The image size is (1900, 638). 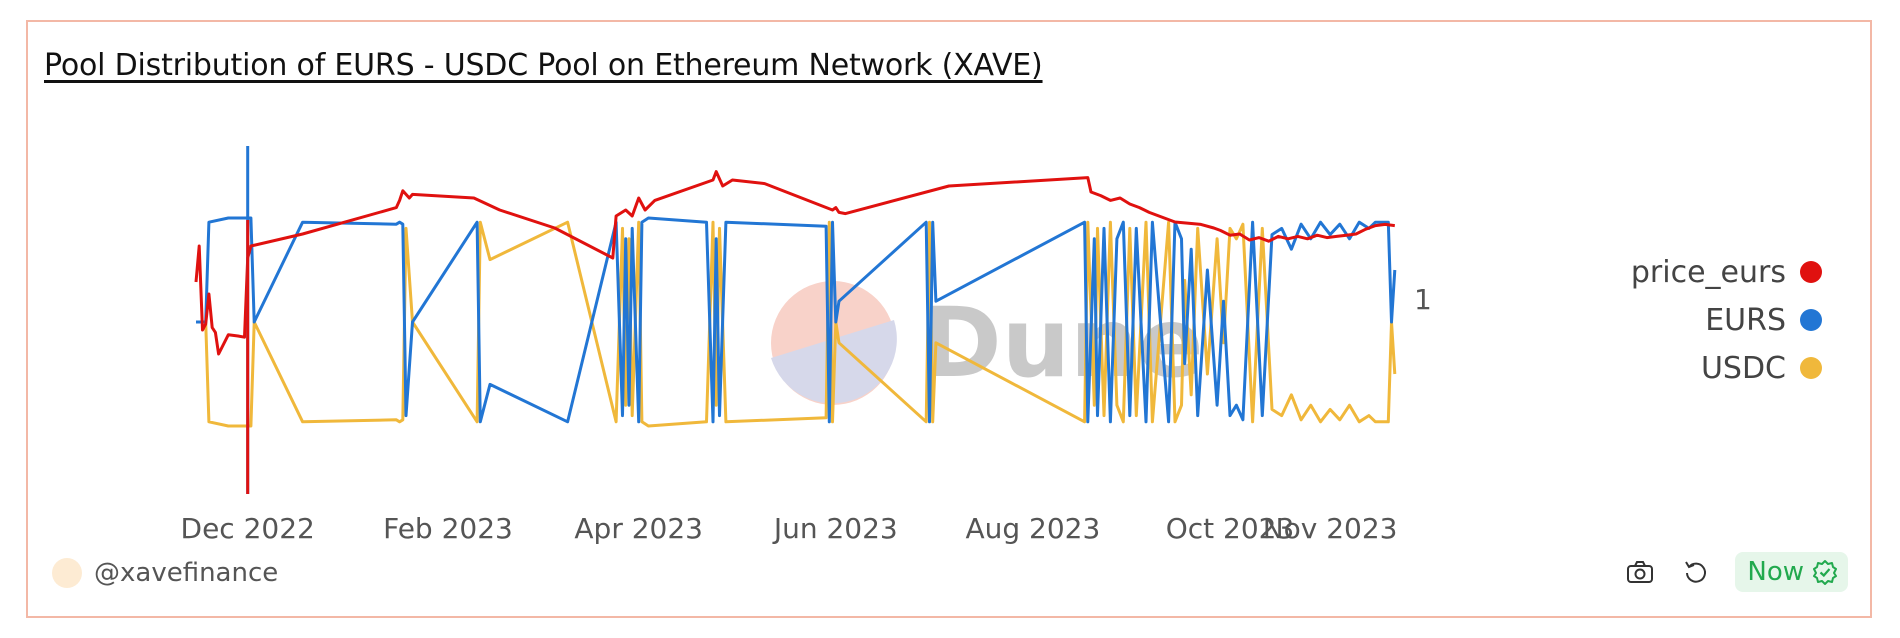 I want to click on freshness-label: Now, so click(x=1775, y=572).